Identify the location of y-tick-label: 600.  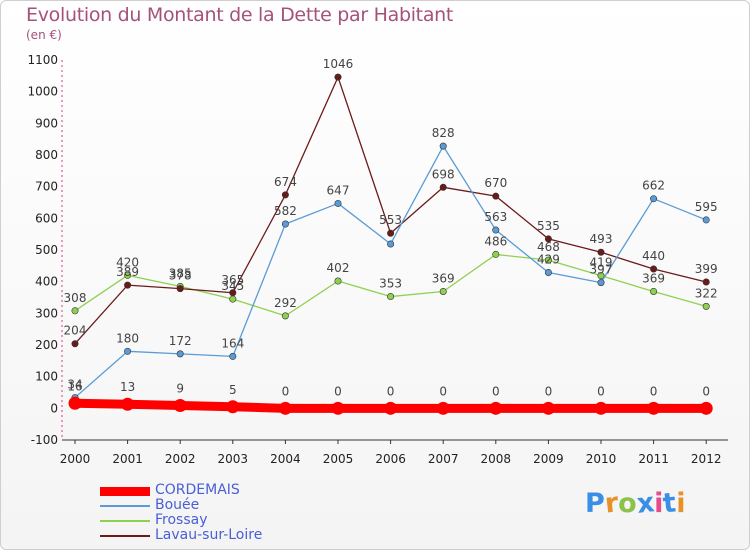
(46, 218).